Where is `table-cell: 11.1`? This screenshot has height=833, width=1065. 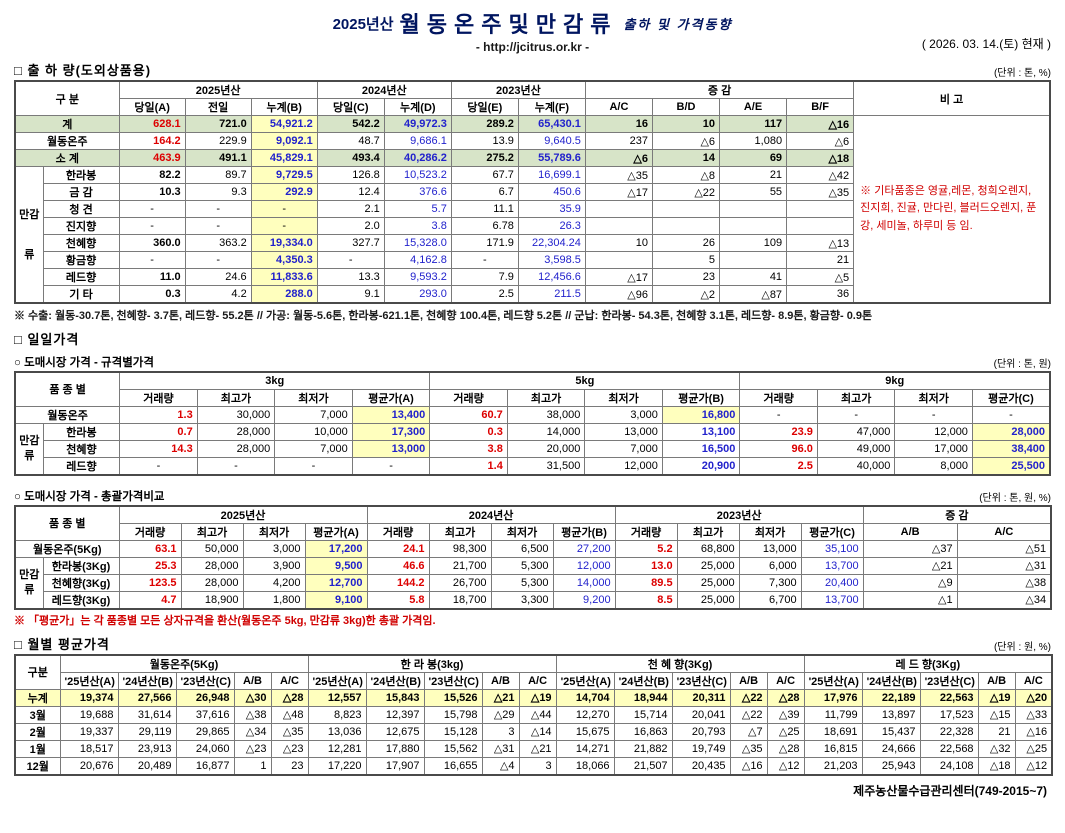 table-cell: 11.1 is located at coordinates (484, 209).